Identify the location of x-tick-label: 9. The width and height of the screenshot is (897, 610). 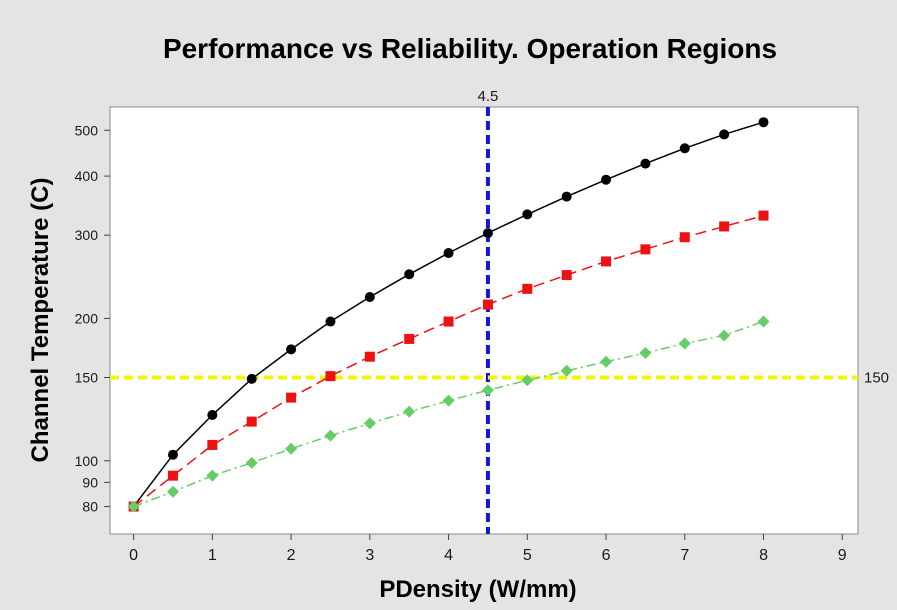
(842, 555).